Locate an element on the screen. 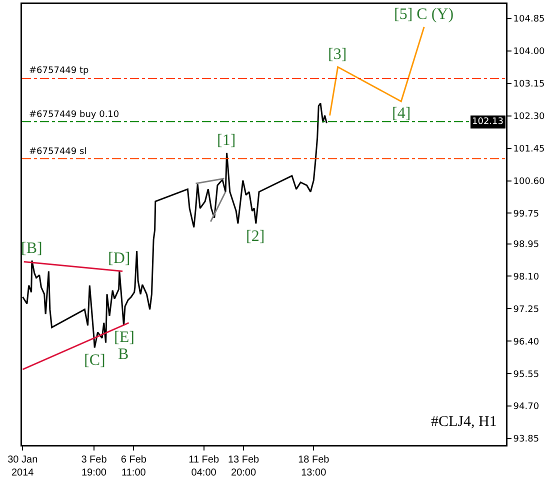 The width and height of the screenshot is (552, 479). annotation: [1] is located at coordinates (226, 140).